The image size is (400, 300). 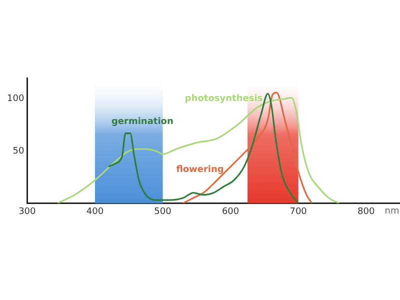 What do you see at coordinates (231, 211) in the screenshot?
I see `x-tick-label: 600` at bounding box center [231, 211].